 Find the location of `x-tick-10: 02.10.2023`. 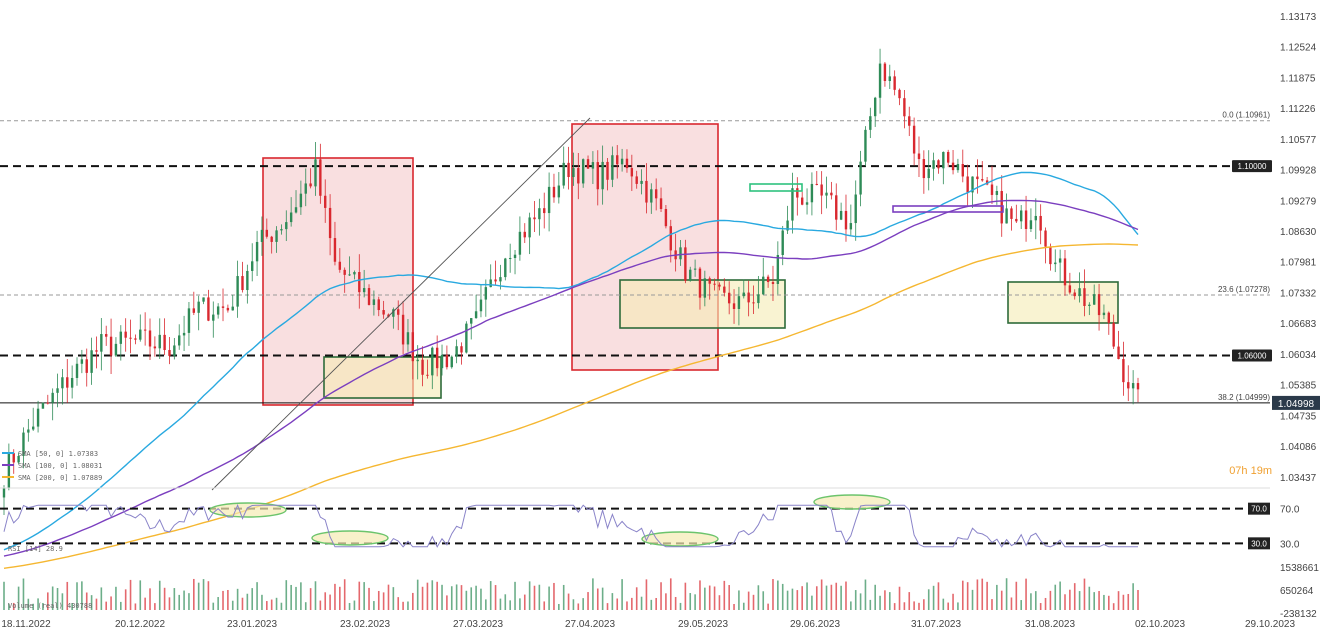

x-tick-10: 02.10.2023 is located at coordinates (1160, 624).